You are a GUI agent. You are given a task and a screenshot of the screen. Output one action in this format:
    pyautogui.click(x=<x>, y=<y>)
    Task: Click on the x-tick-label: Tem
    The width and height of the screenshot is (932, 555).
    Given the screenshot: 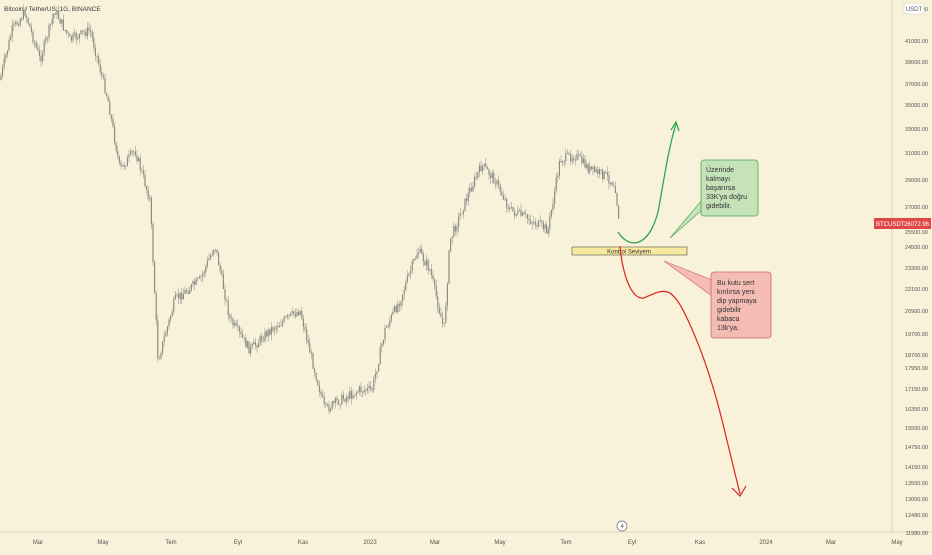 What is the action you would take?
    pyautogui.click(x=565, y=543)
    